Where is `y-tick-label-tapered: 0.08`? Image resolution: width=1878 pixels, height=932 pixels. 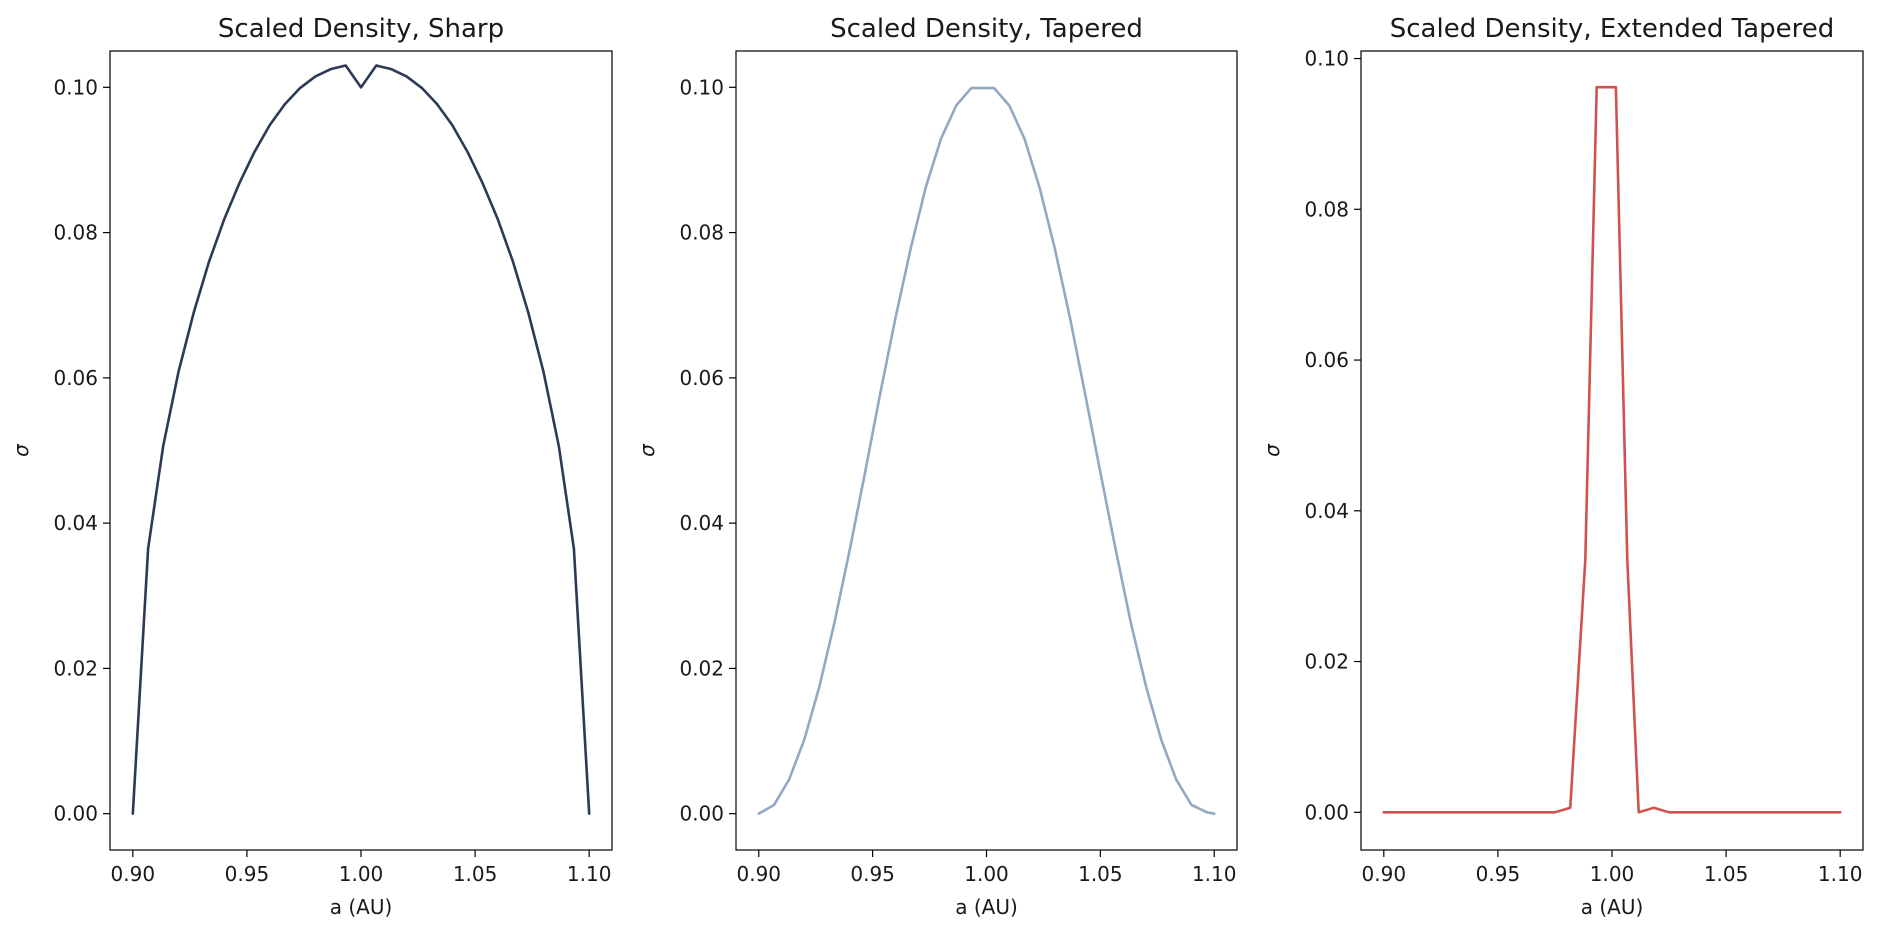 y-tick-label-tapered: 0.08 is located at coordinates (701, 233).